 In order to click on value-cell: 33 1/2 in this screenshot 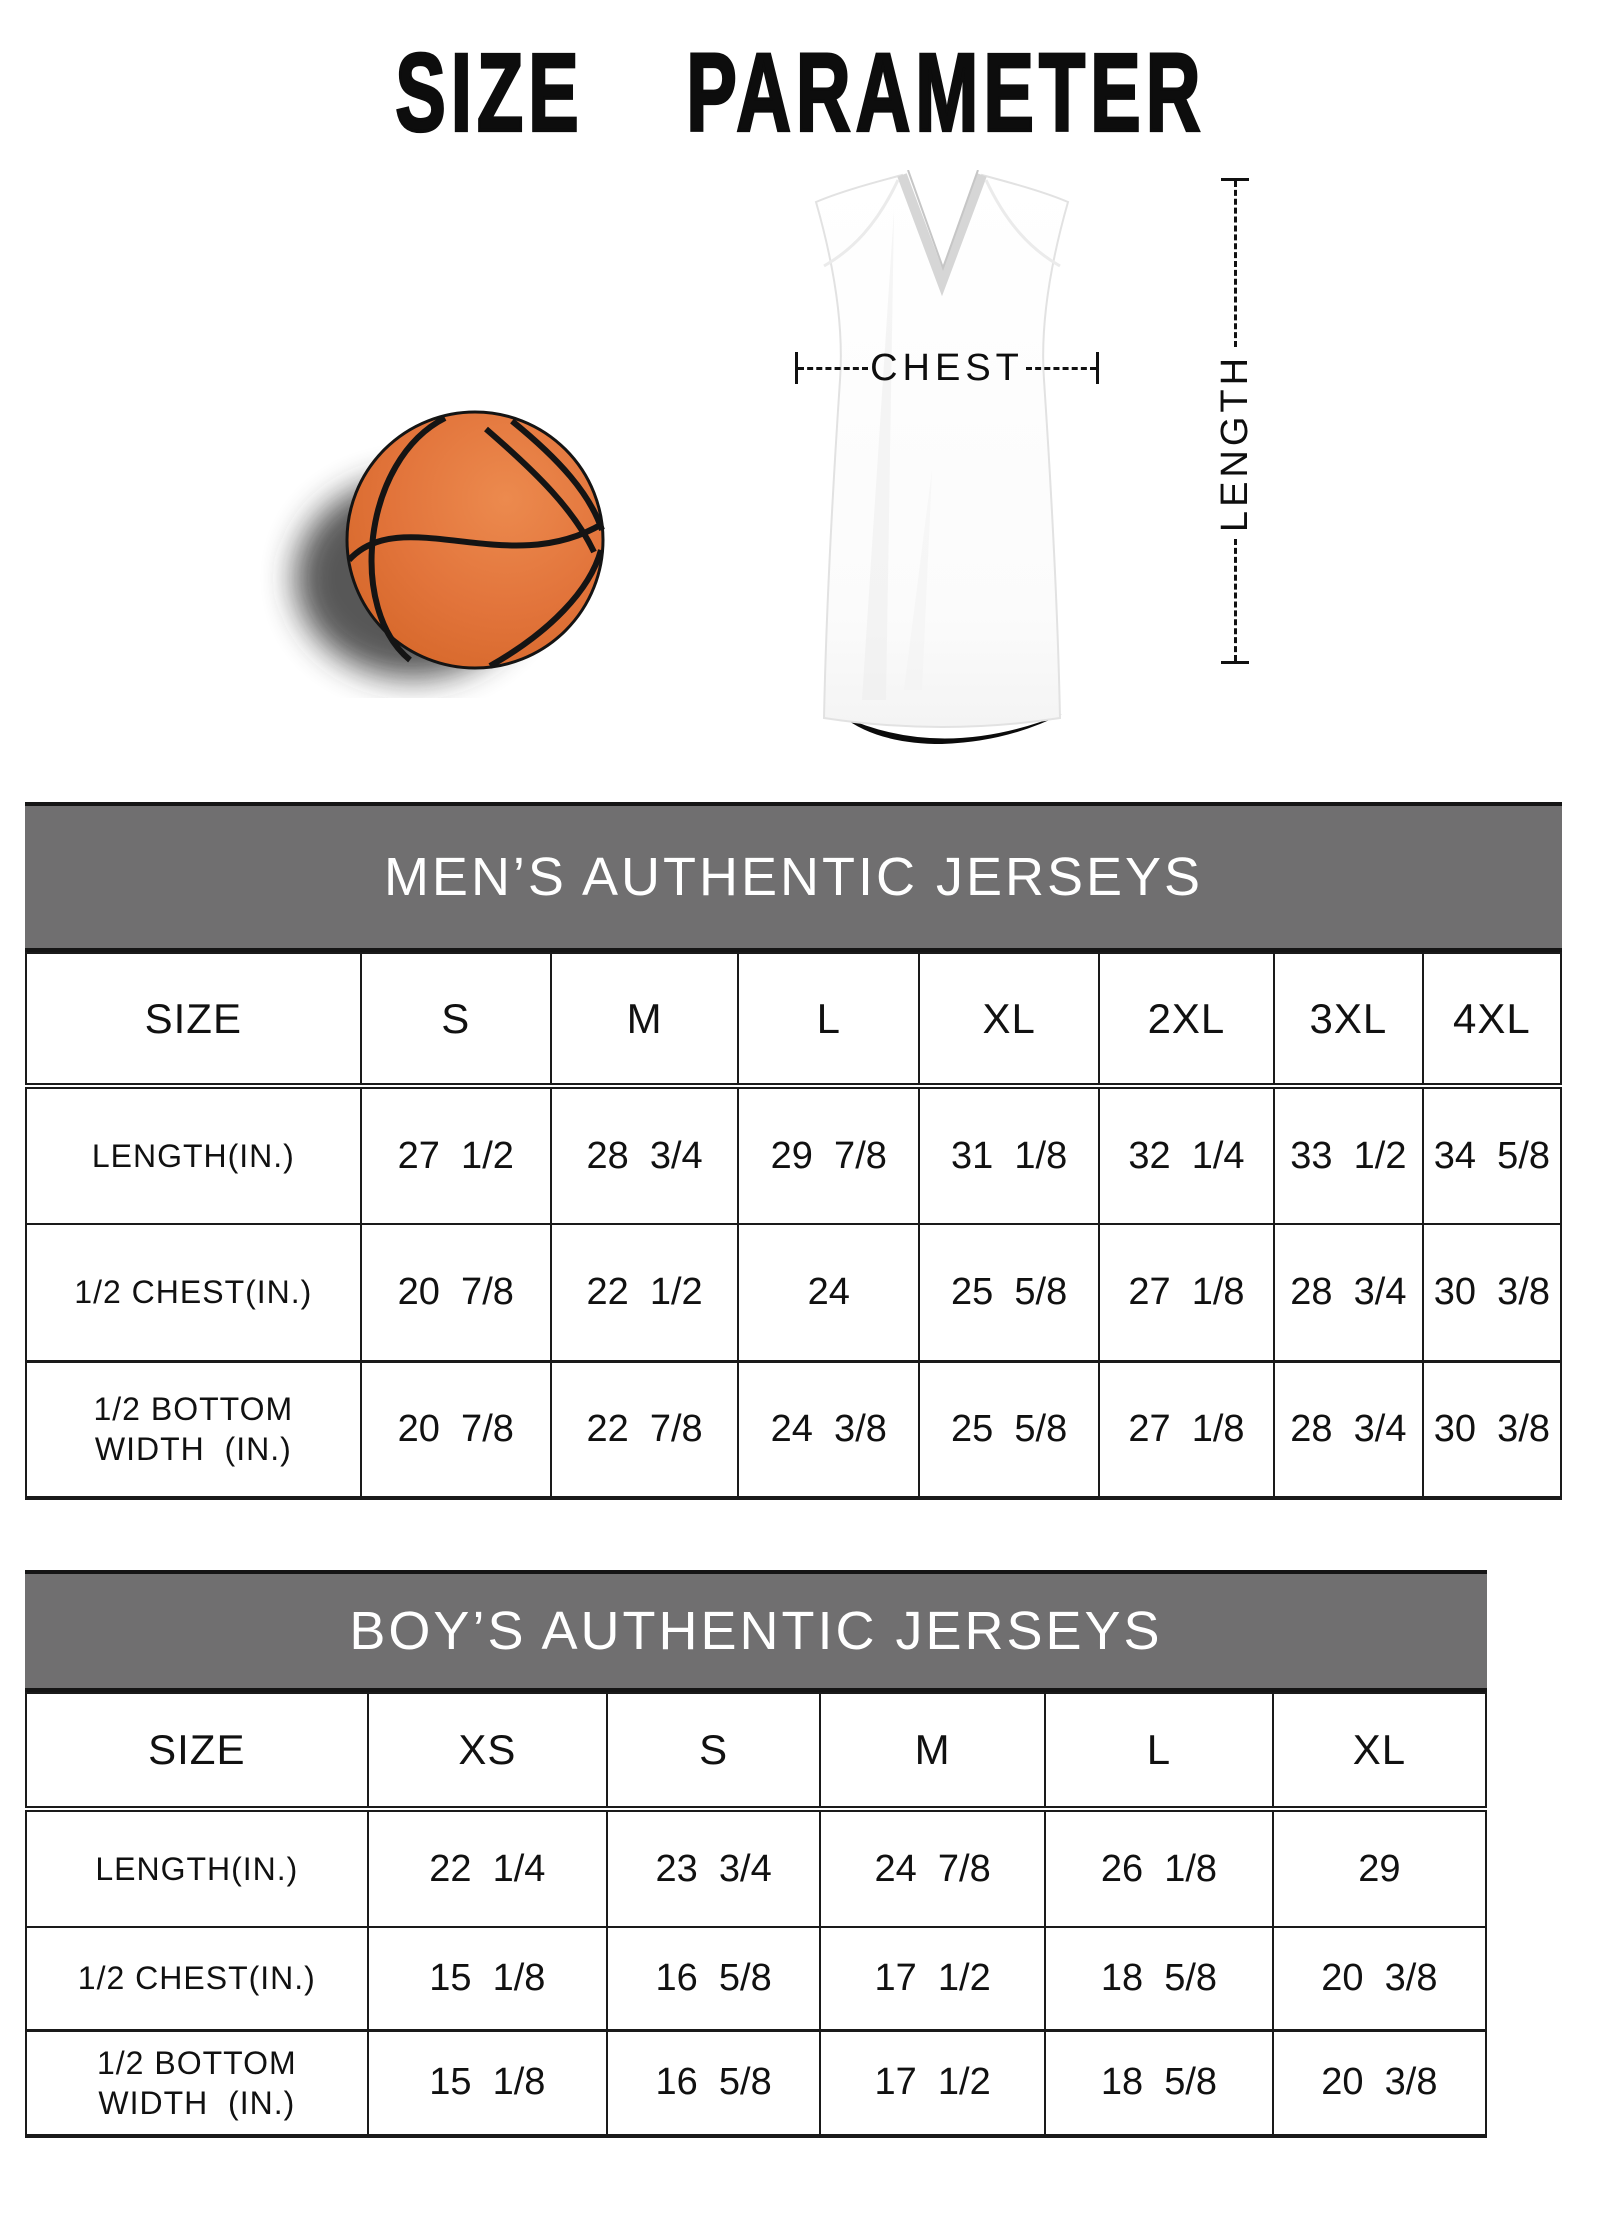, I will do `click(1348, 1155)`.